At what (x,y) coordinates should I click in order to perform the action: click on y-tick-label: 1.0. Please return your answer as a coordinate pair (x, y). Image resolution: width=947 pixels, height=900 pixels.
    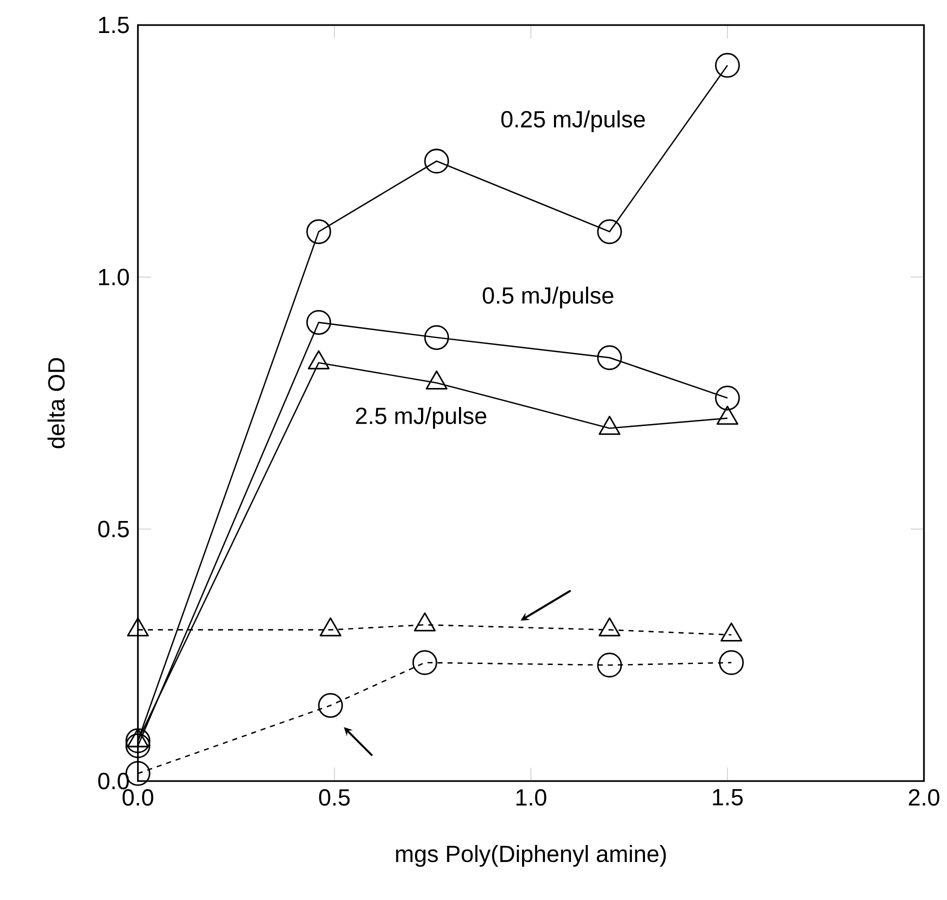
    Looking at the image, I should click on (114, 277).